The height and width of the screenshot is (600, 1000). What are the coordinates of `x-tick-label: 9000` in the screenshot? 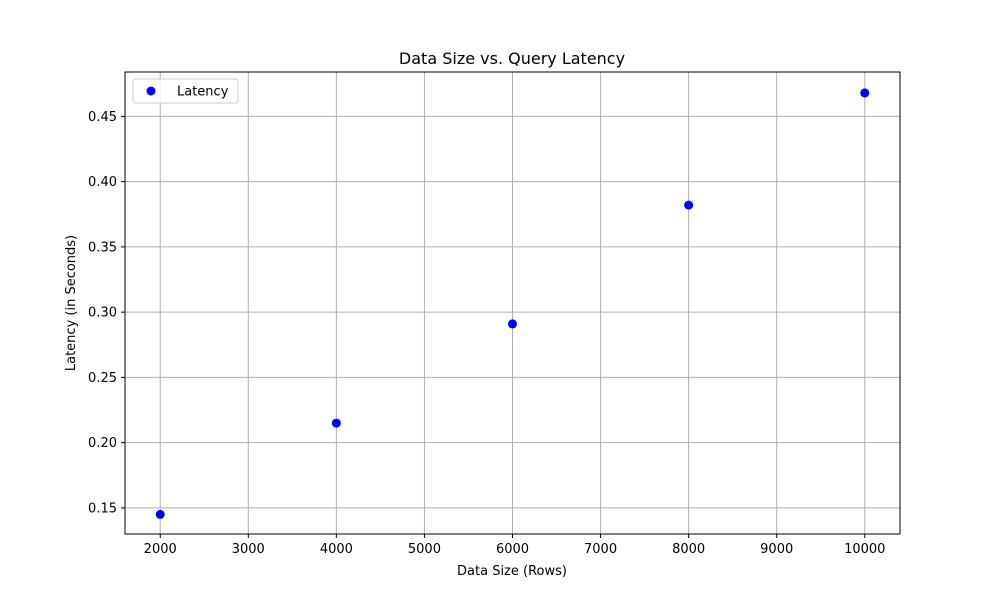 It's located at (776, 549).